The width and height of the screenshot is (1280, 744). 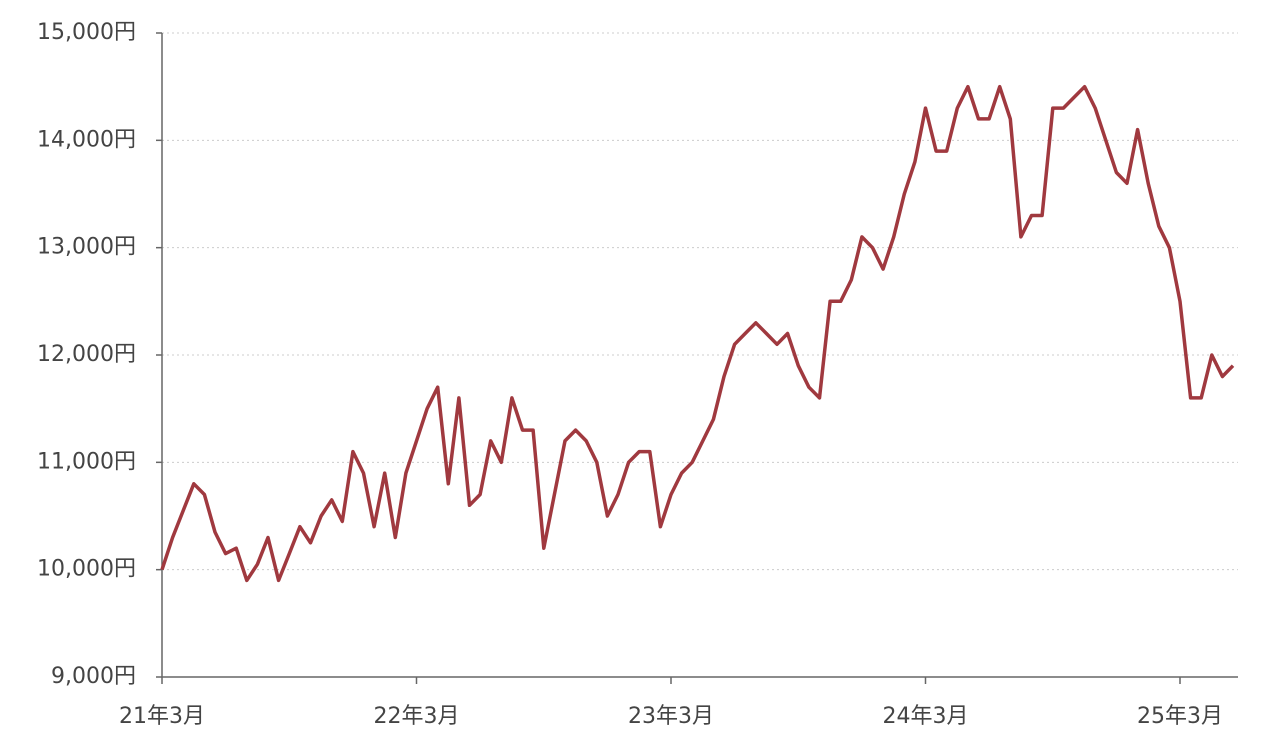 I want to click on x-tick-label: 24年3月, so click(x=926, y=716).